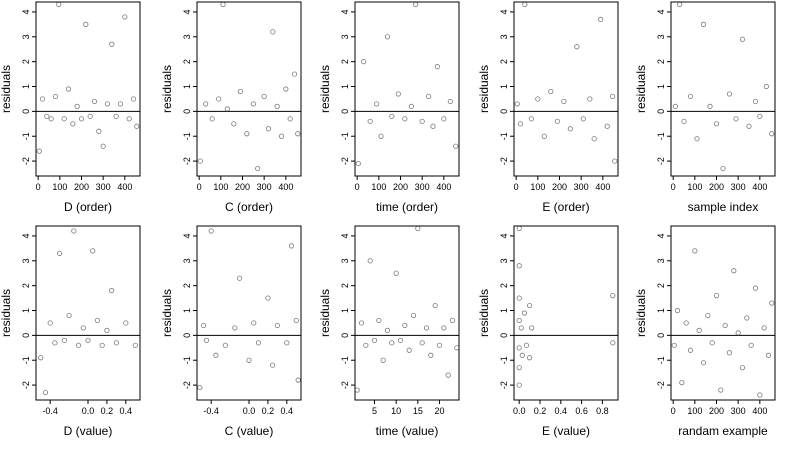 Image resolution: width=800 pixels, height=450 pixels. Describe the element at coordinates (439, 411) in the screenshot. I see `x-tick-label: 20` at that location.